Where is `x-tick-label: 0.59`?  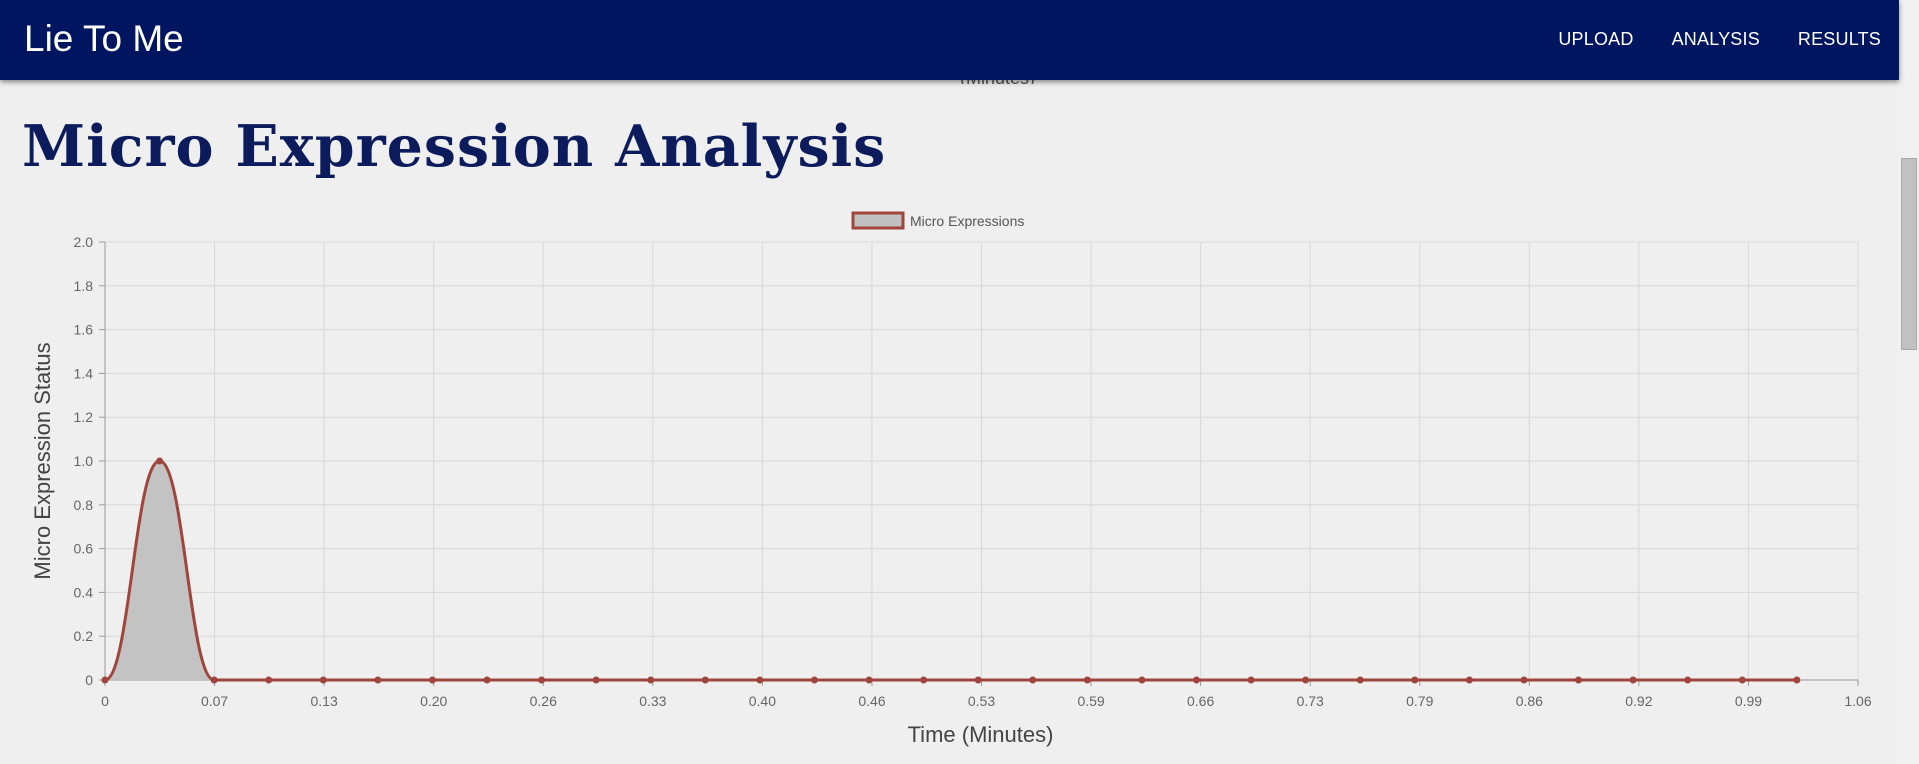
x-tick-label: 0.59 is located at coordinates (1090, 701).